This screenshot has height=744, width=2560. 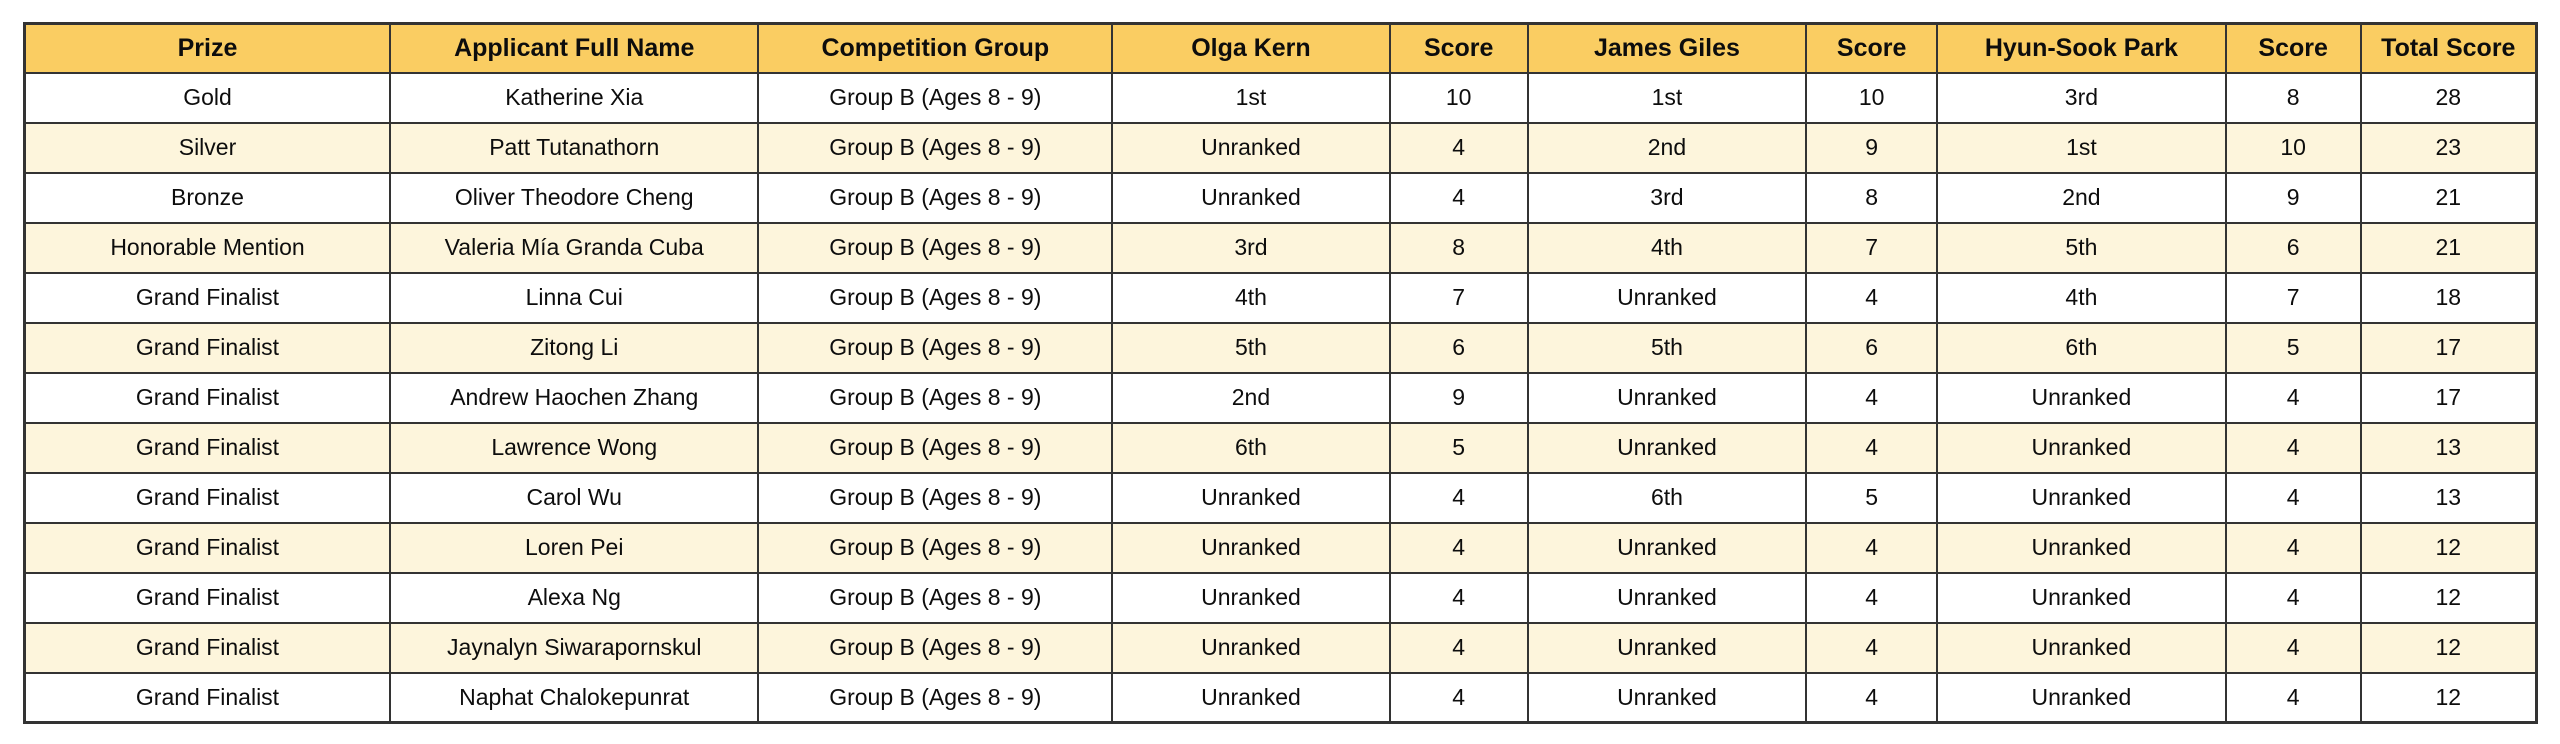 What do you see at coordinates (574, 347) in the screenshot?
I see `cell-applicant-full-name: Zitong Li` at bounding box center [574, 347].